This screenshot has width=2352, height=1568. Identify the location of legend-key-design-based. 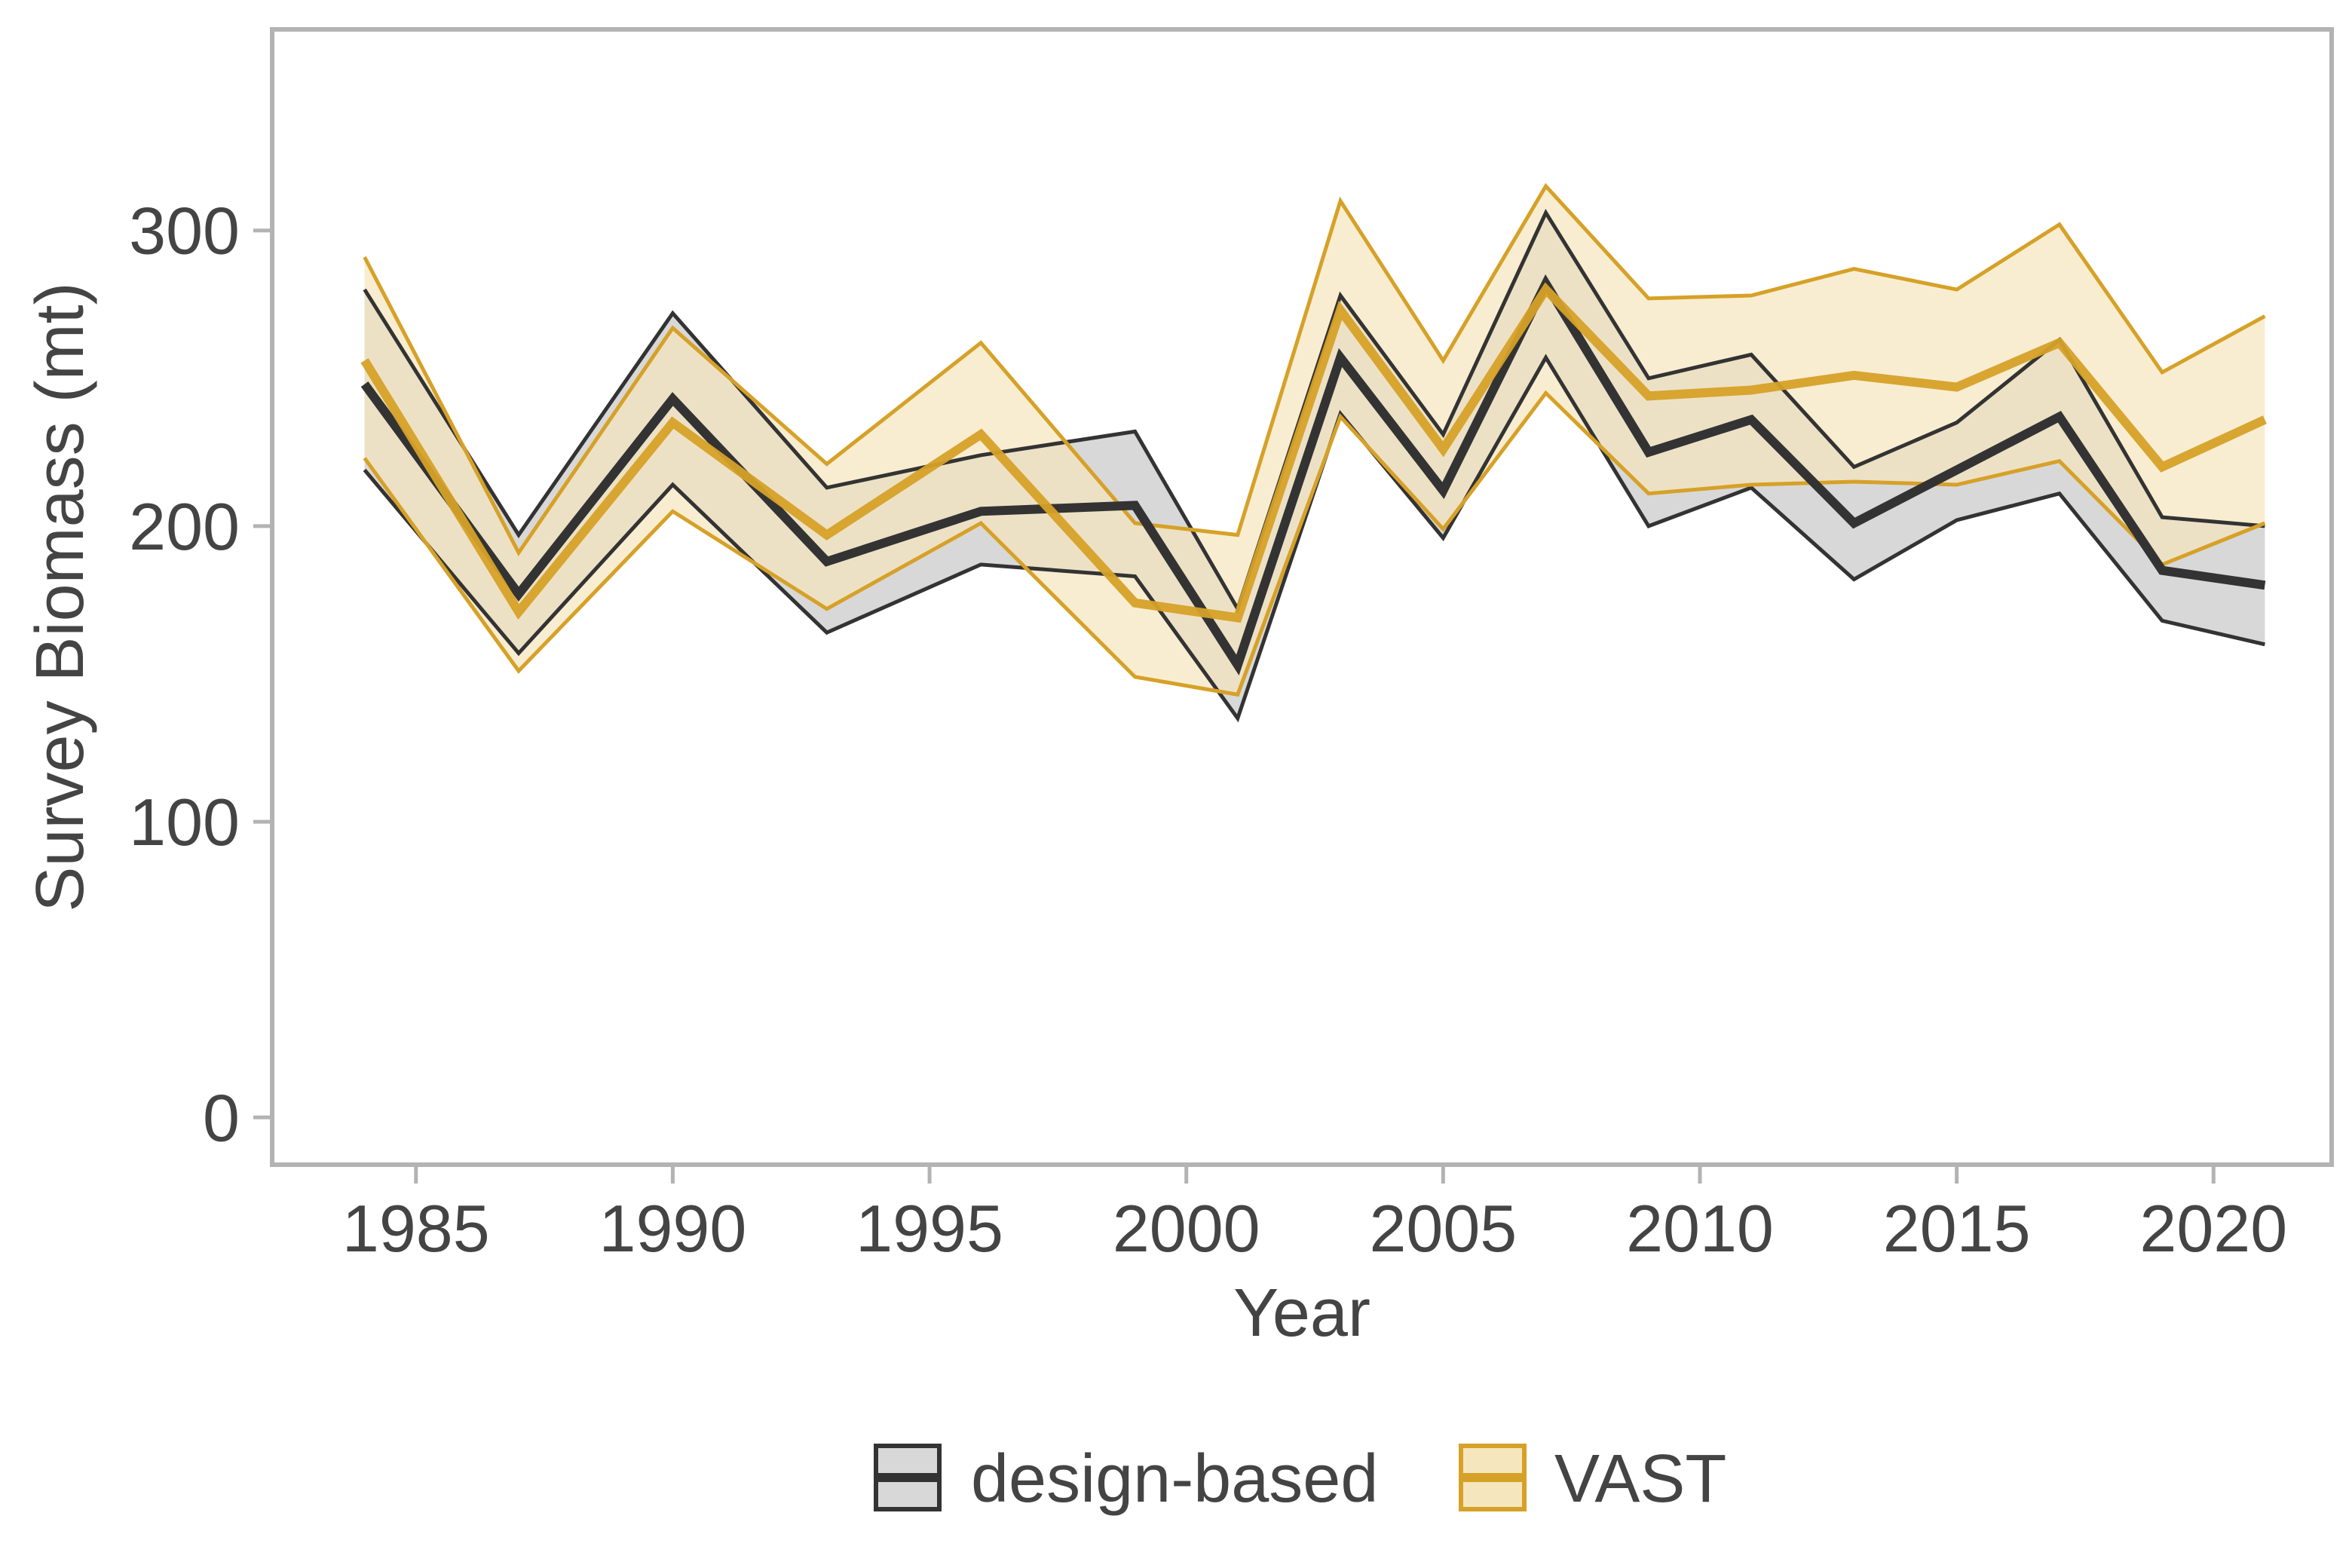
(908, 1477).